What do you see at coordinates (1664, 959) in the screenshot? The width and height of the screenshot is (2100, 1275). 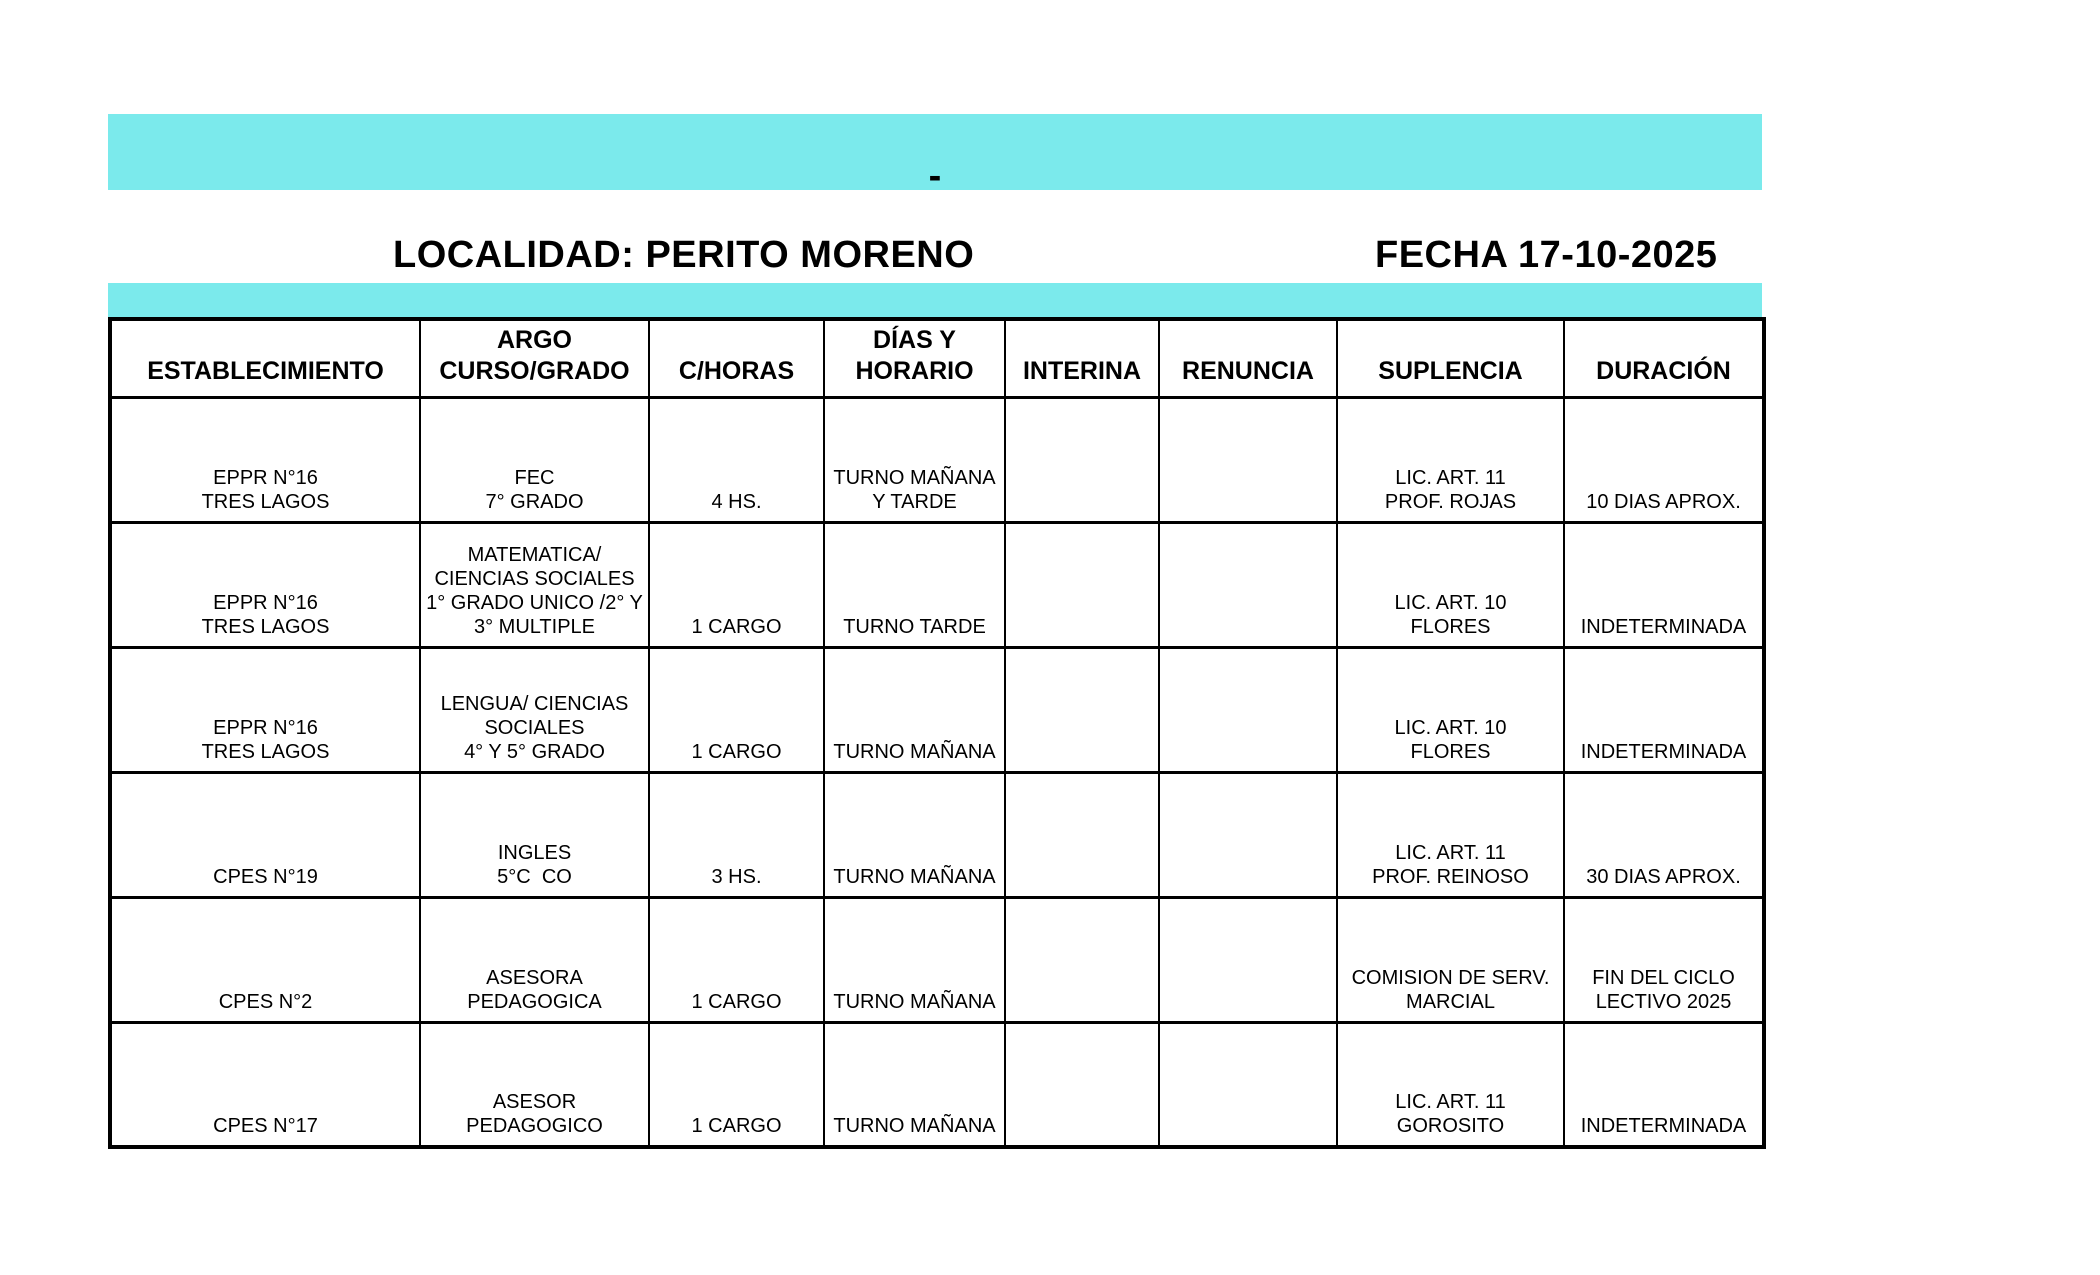 I see `cell-duracion: FIN DEL CICLO LECTIVO 2025` at bounding box center [1664, 959].